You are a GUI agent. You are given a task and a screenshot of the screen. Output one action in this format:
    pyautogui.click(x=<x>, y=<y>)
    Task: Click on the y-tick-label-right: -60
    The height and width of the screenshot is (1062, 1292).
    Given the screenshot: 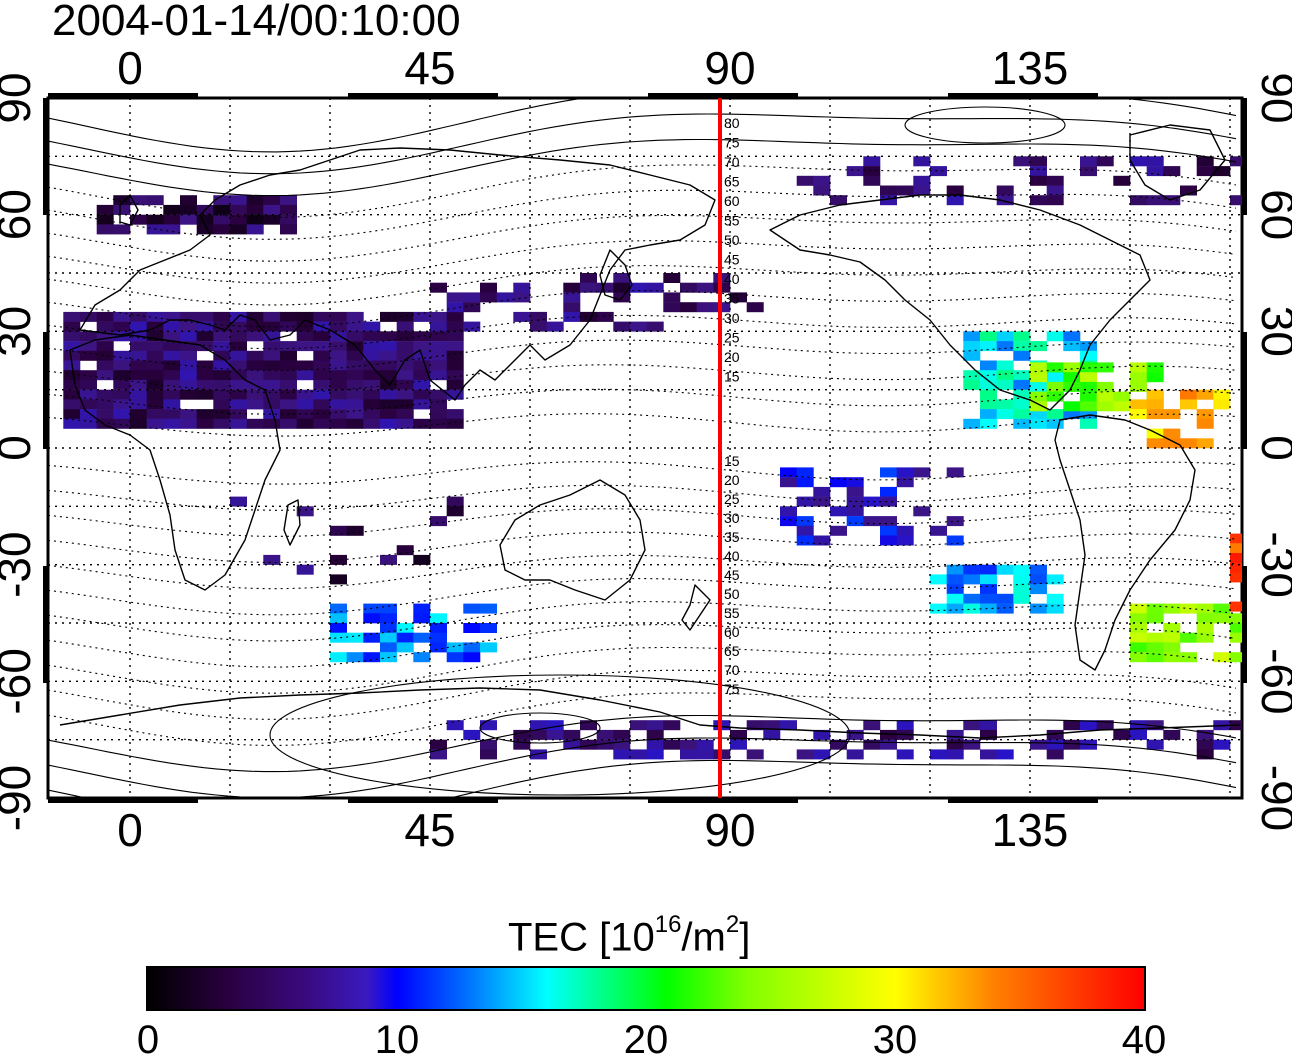 What is the action you would take?
    pyautogui.click(x=1272, y=681)
    